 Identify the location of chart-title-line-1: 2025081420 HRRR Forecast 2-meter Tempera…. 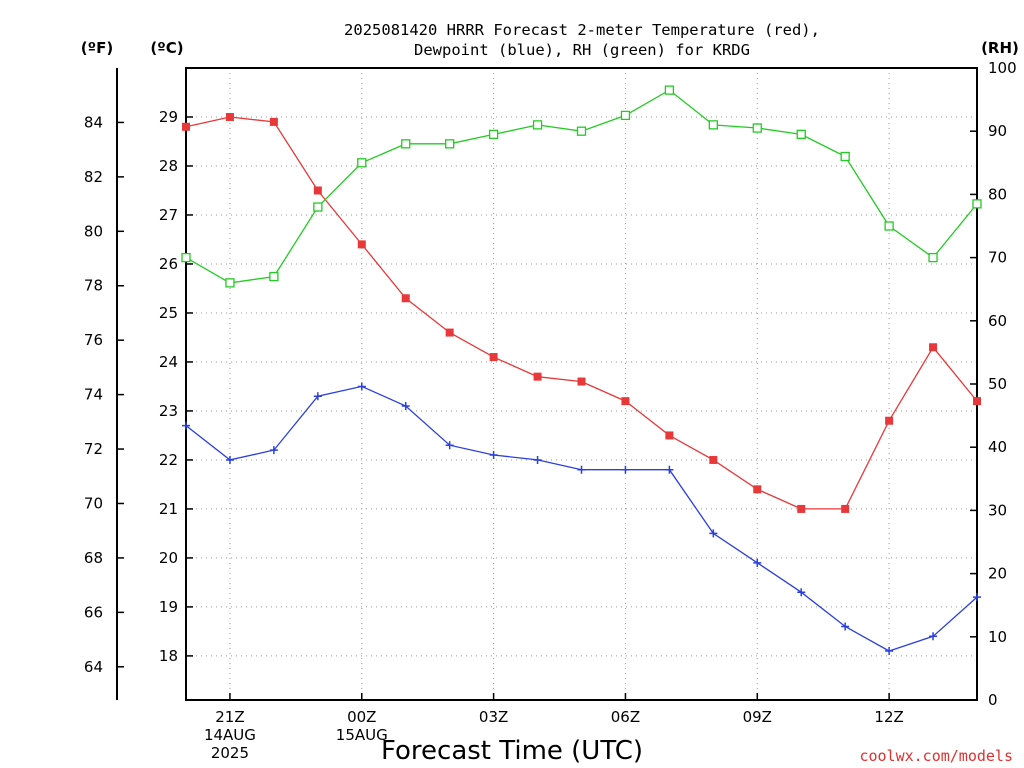
(582, 30).